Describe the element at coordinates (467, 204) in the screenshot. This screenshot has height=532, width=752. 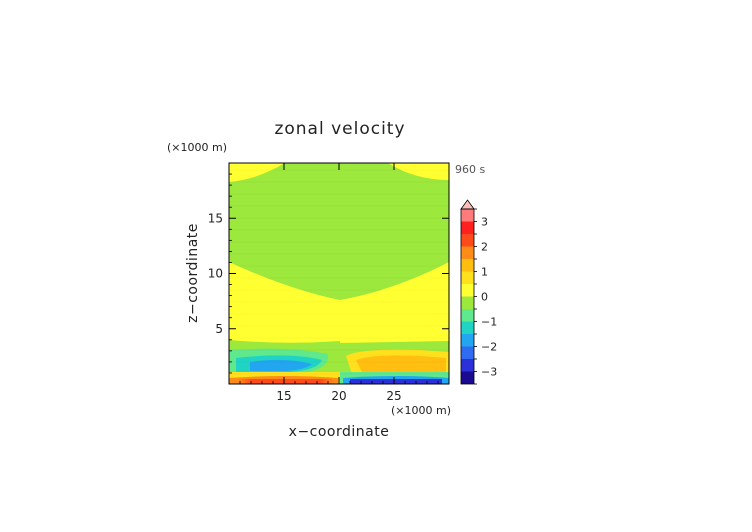
I see `colorbar-extend-arrow` at that location.